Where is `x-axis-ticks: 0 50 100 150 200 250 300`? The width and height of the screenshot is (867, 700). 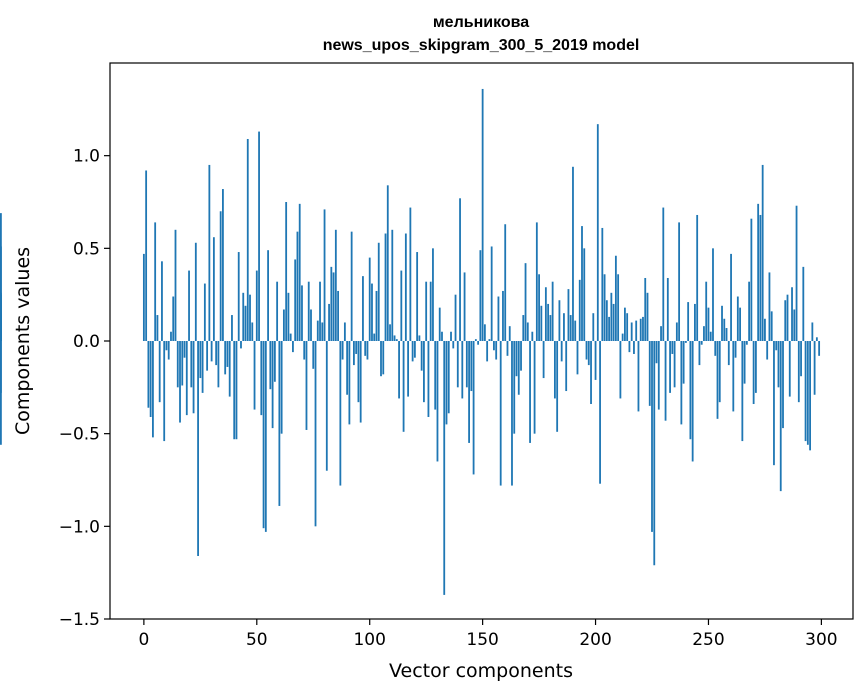 x-axis-ticks: 0 50 100 150 200 250 300 is located at coordinates (488, 634).